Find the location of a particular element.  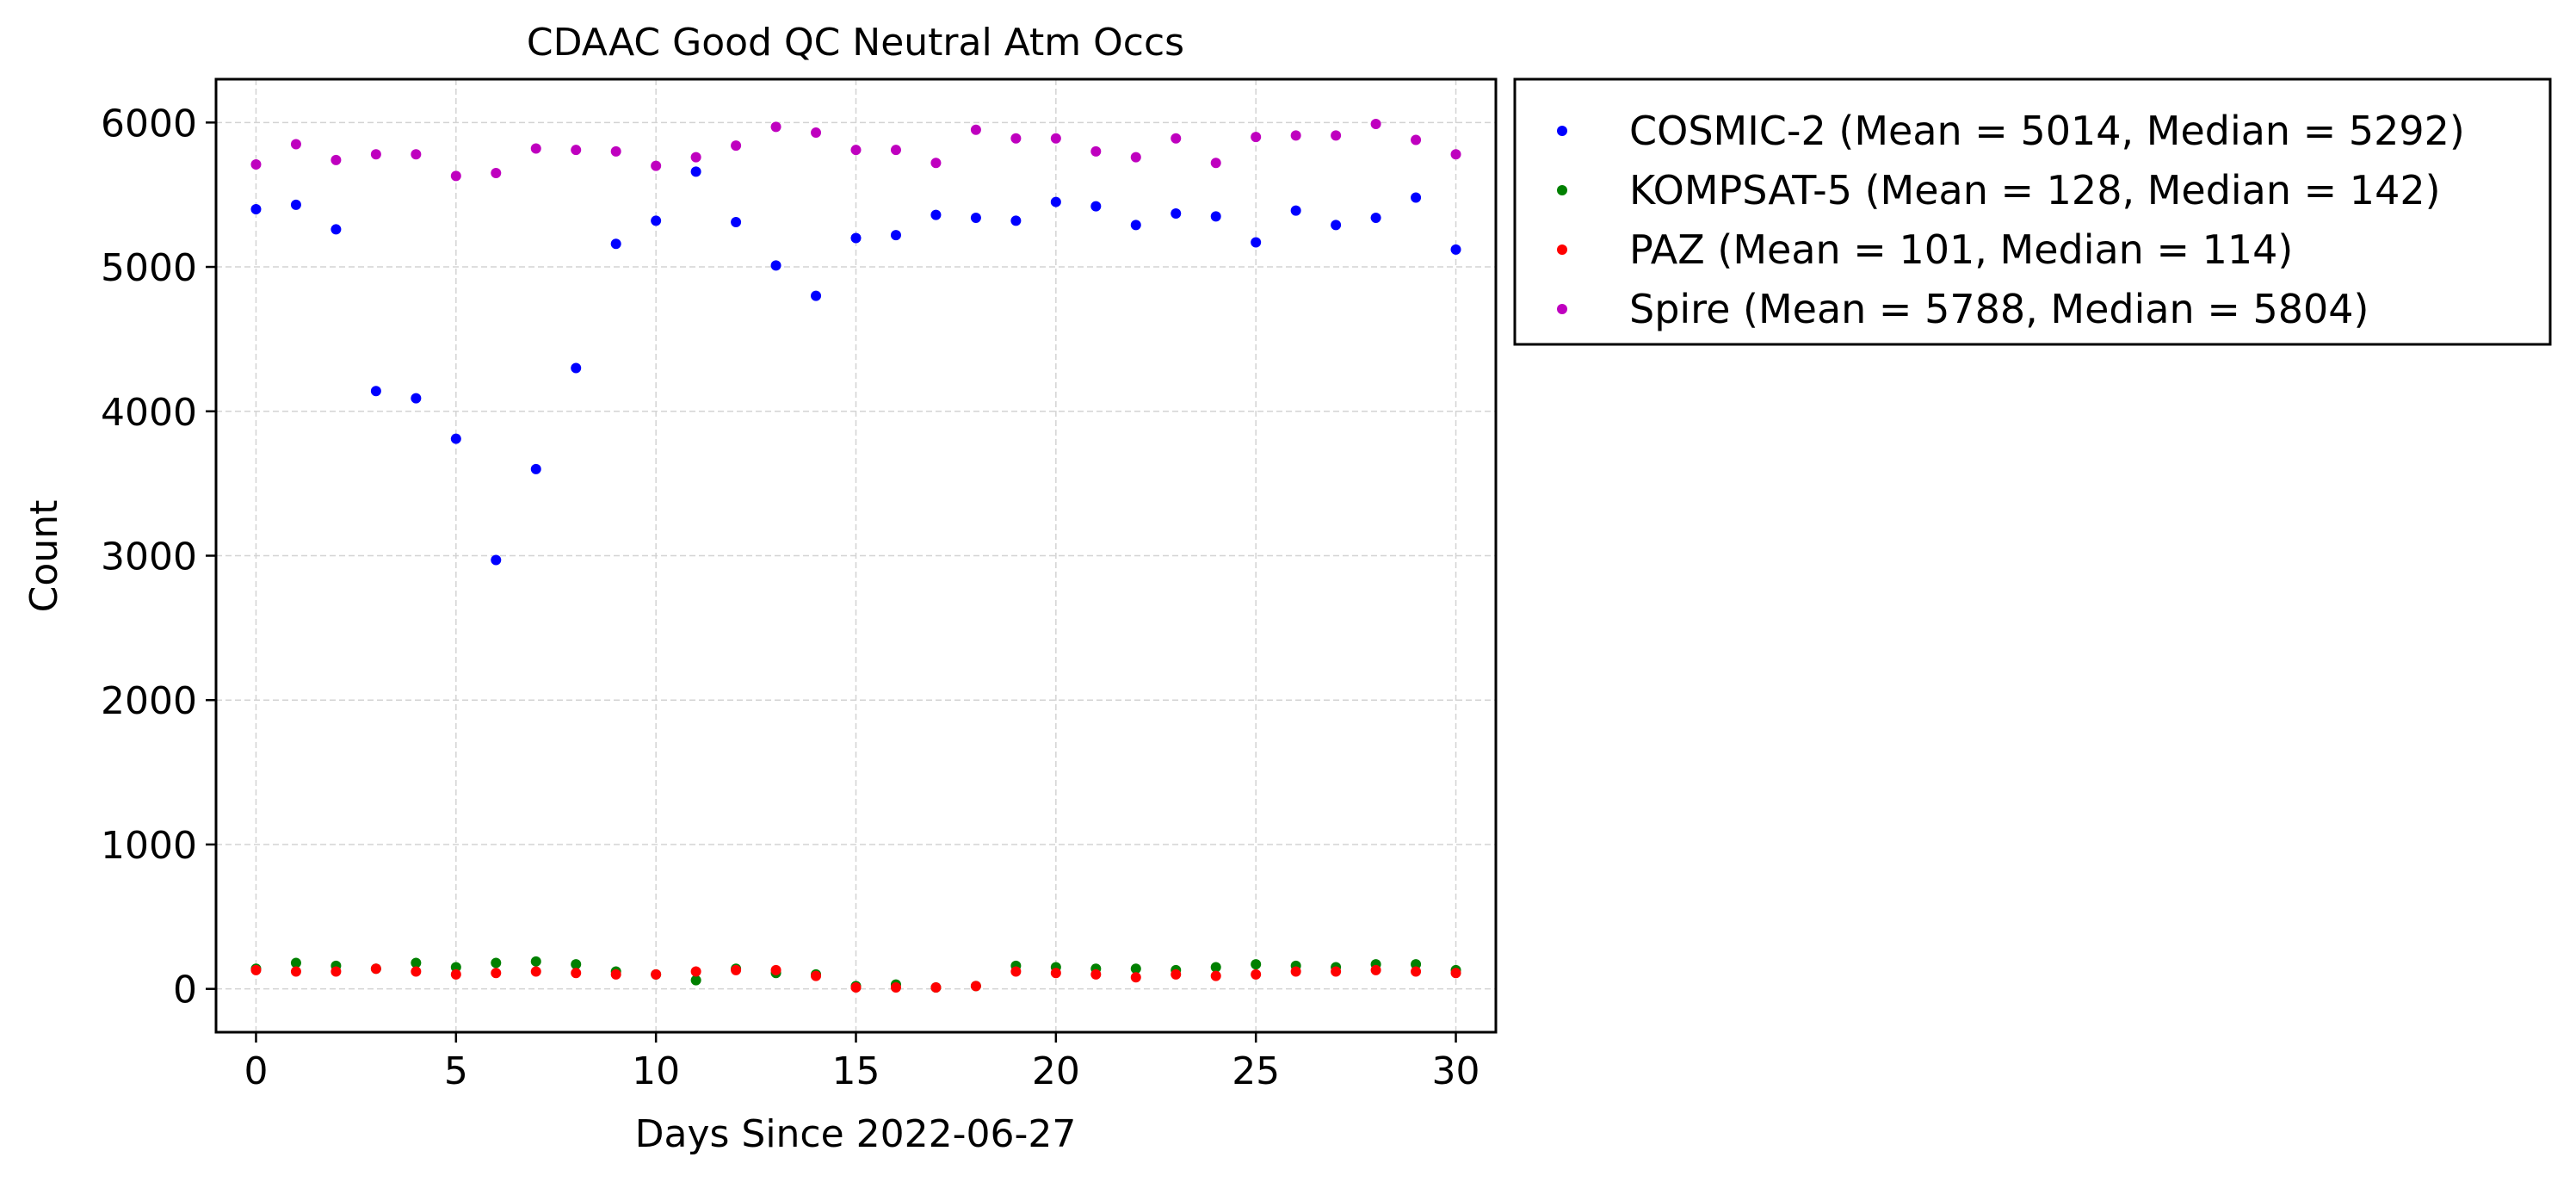

y-tick-label: 1000 is located at coordinates (149, 846).